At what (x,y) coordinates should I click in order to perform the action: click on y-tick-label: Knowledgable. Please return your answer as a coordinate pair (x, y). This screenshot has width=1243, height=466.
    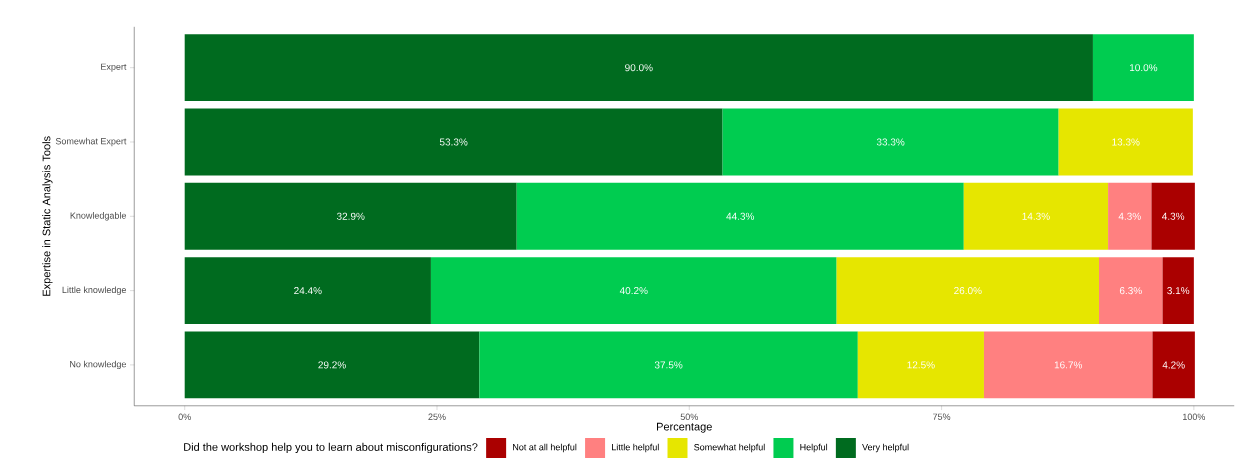
    Looking at the image, I should click on (98, 216).